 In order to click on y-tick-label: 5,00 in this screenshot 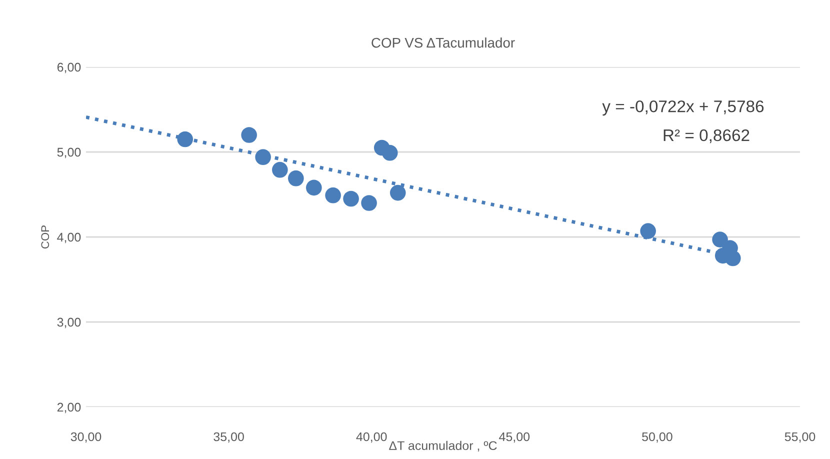, I will do `click(69, 153)`.